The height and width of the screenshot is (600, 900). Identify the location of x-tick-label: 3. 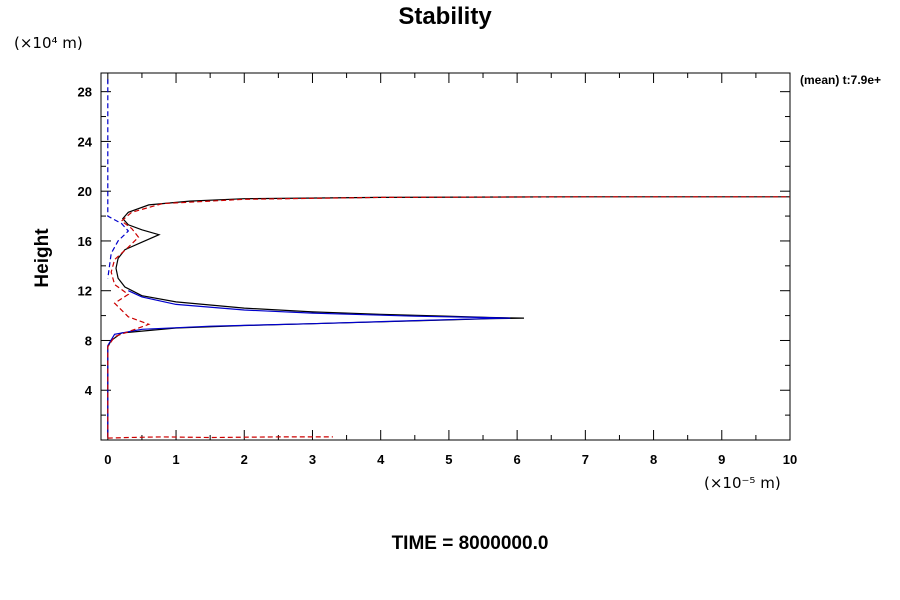
(312, 459).